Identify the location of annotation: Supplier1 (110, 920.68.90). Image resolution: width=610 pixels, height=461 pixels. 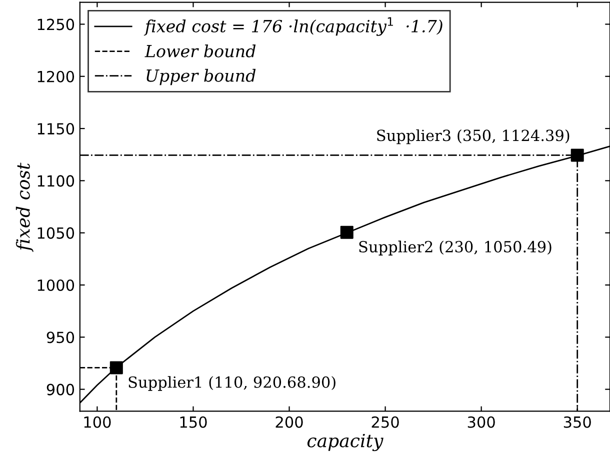
(232, 383).